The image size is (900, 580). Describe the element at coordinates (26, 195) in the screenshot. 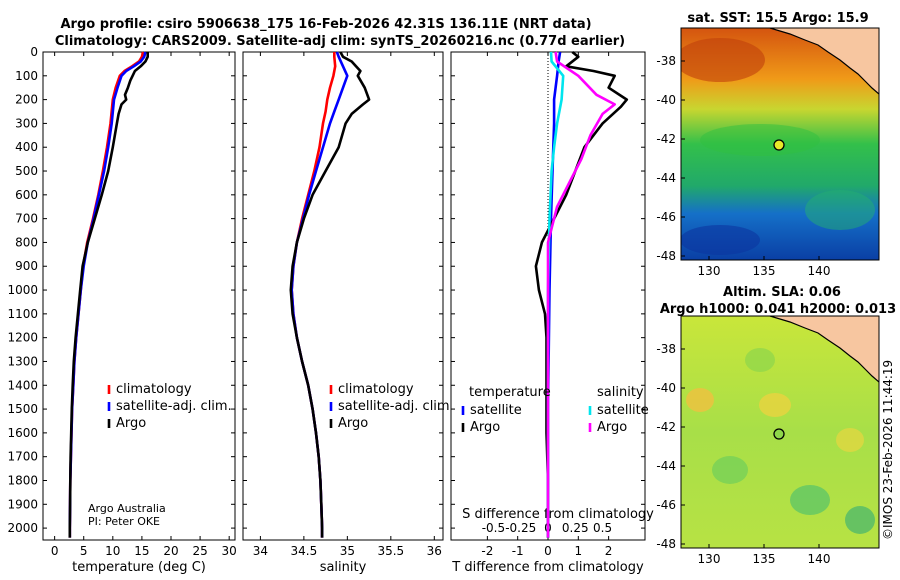

I see `y-tick-label: 600` at that location.